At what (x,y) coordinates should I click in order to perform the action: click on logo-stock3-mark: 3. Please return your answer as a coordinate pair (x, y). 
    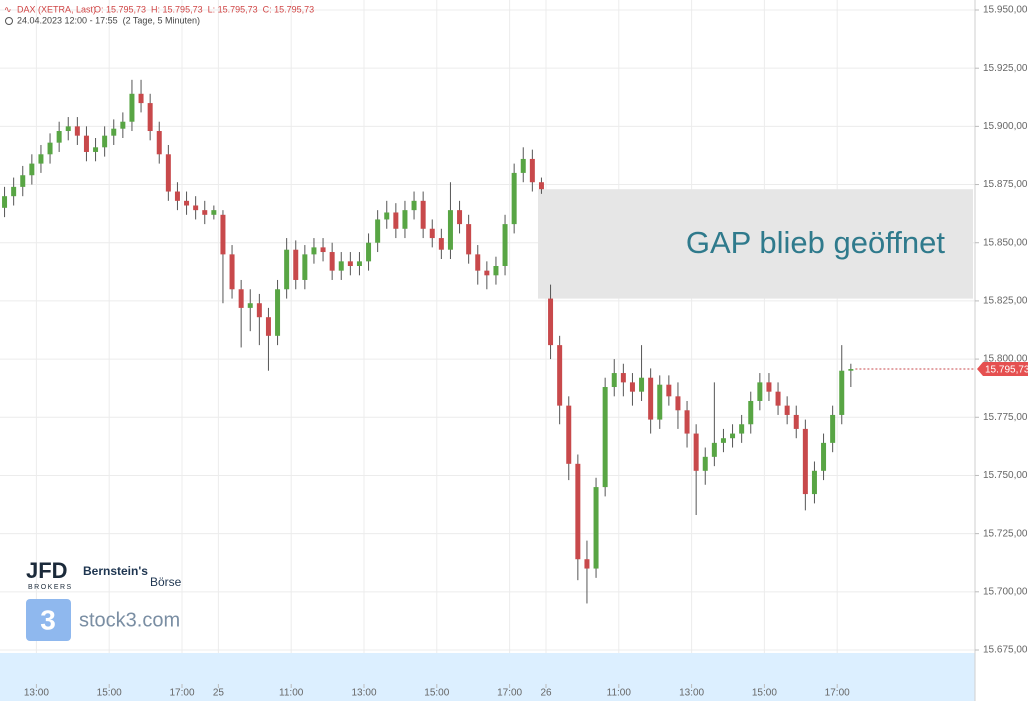
    Looking at the image, I should click on (48, 619).